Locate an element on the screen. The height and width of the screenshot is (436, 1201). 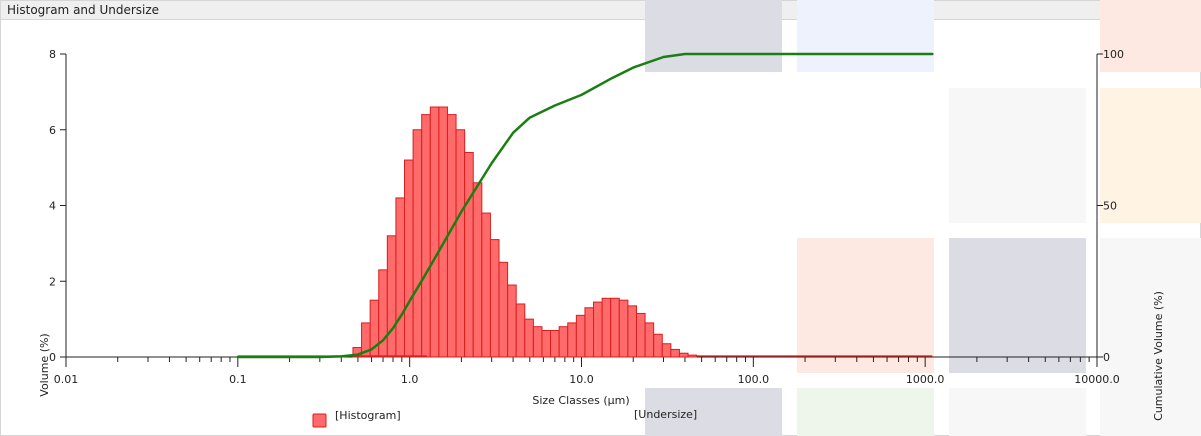
x-tick-label: 10.0 is located at coordinates (581, 379).